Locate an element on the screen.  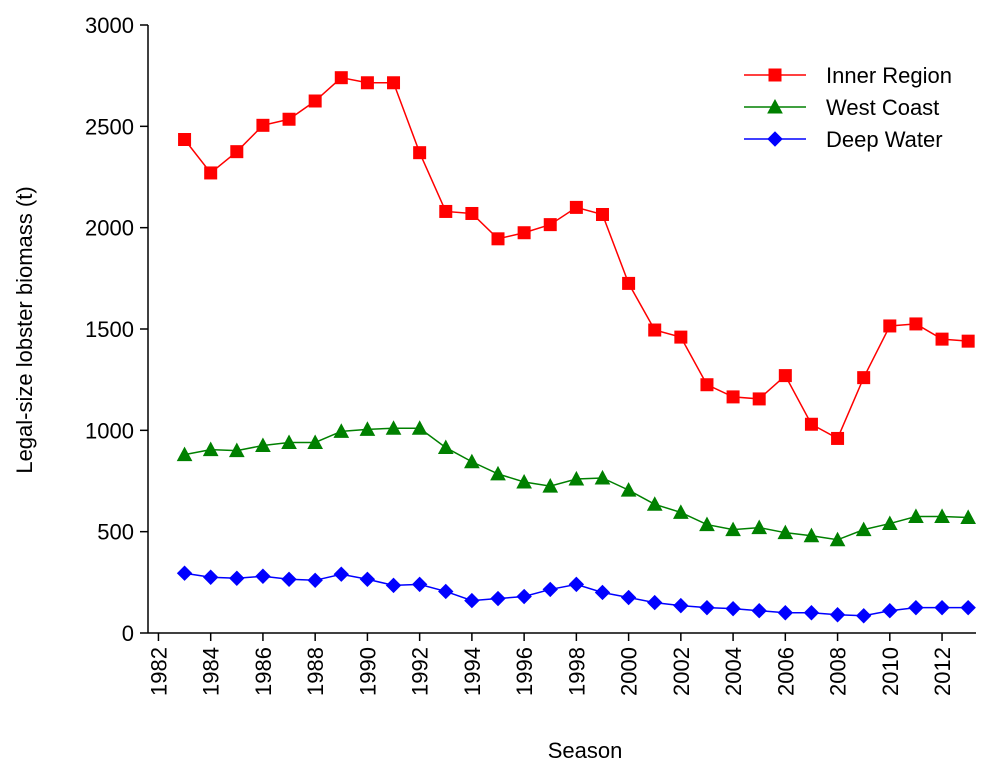
x-tick-label: 1992 is located at coordinates (420, 671).